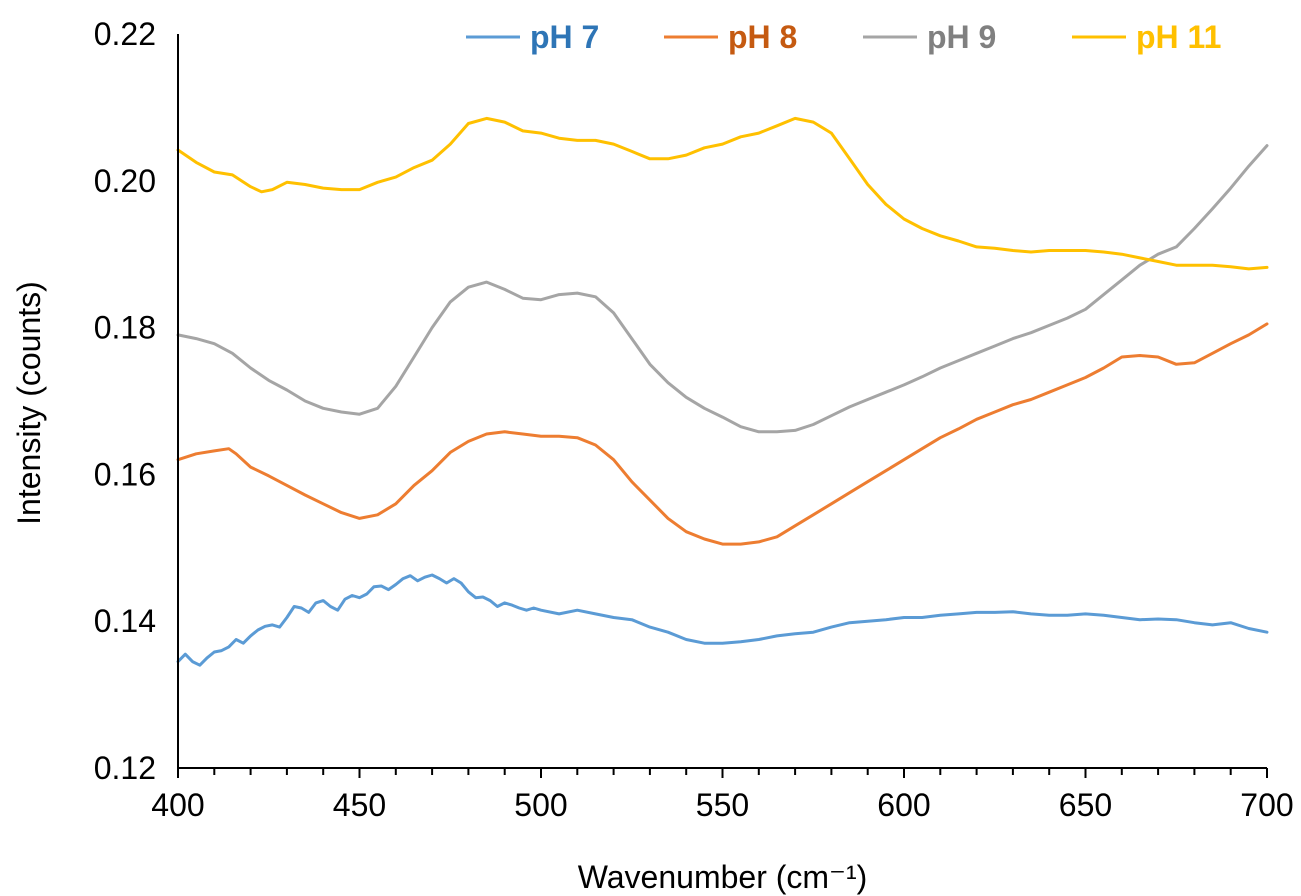 The height and width of the screenshot is (896, 1301). Describe the element at coordinates (961, 37) in the screenshot. I see `legend-label: pH 9` at that location.